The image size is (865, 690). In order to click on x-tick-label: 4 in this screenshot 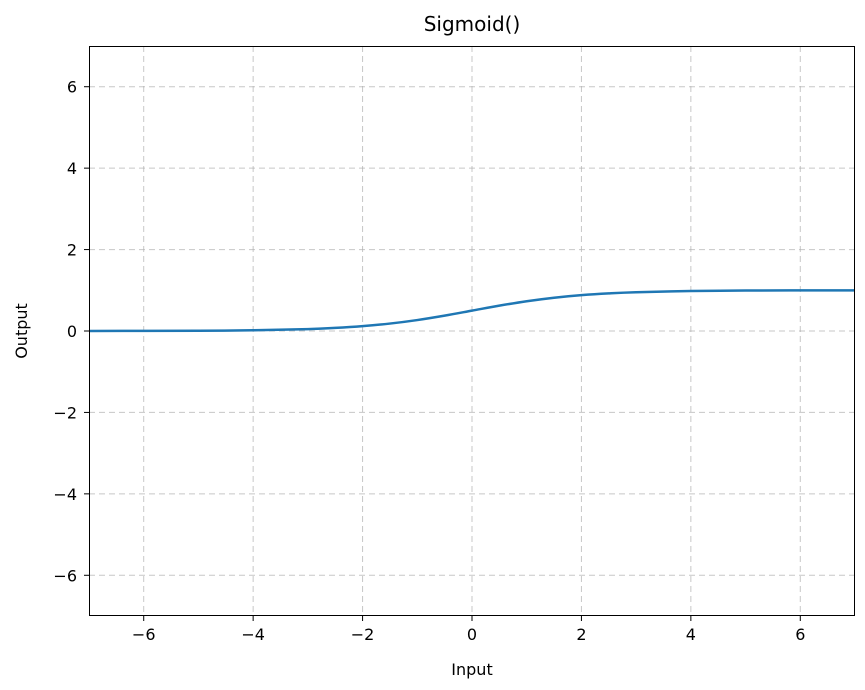, I will do `click(691, 634)`.